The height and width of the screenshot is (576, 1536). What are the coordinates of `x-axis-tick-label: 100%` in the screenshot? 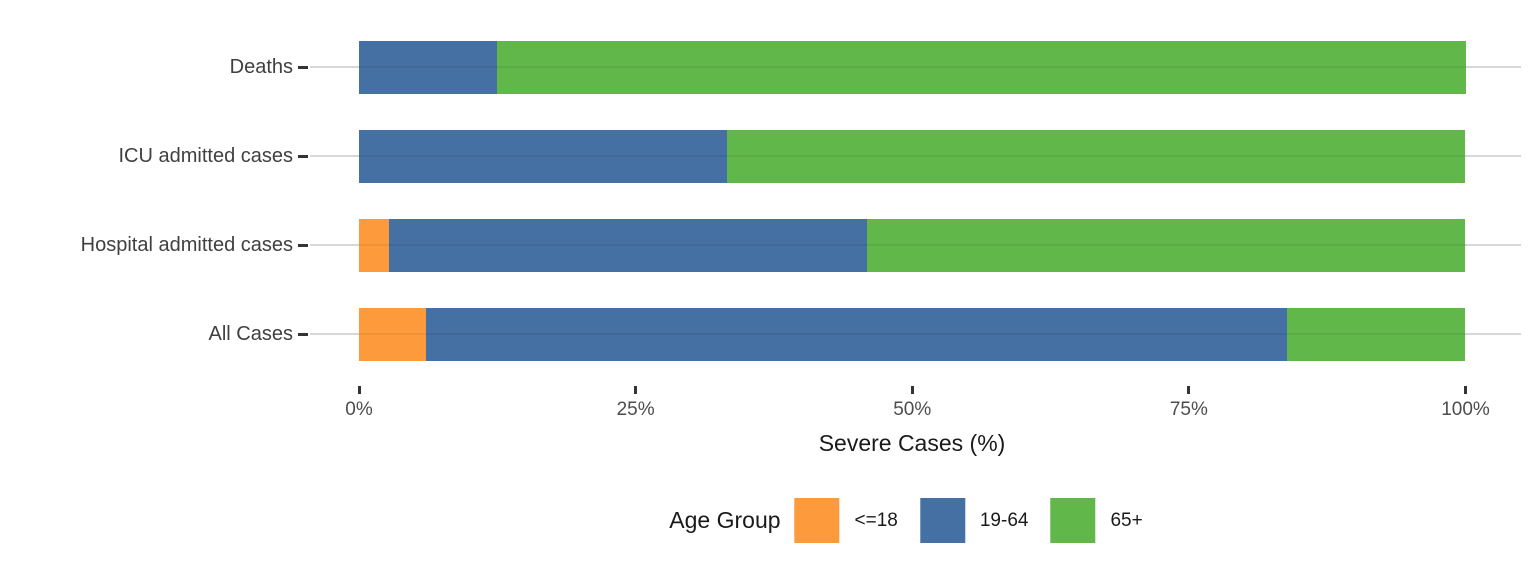 It's located at (1465, 409).